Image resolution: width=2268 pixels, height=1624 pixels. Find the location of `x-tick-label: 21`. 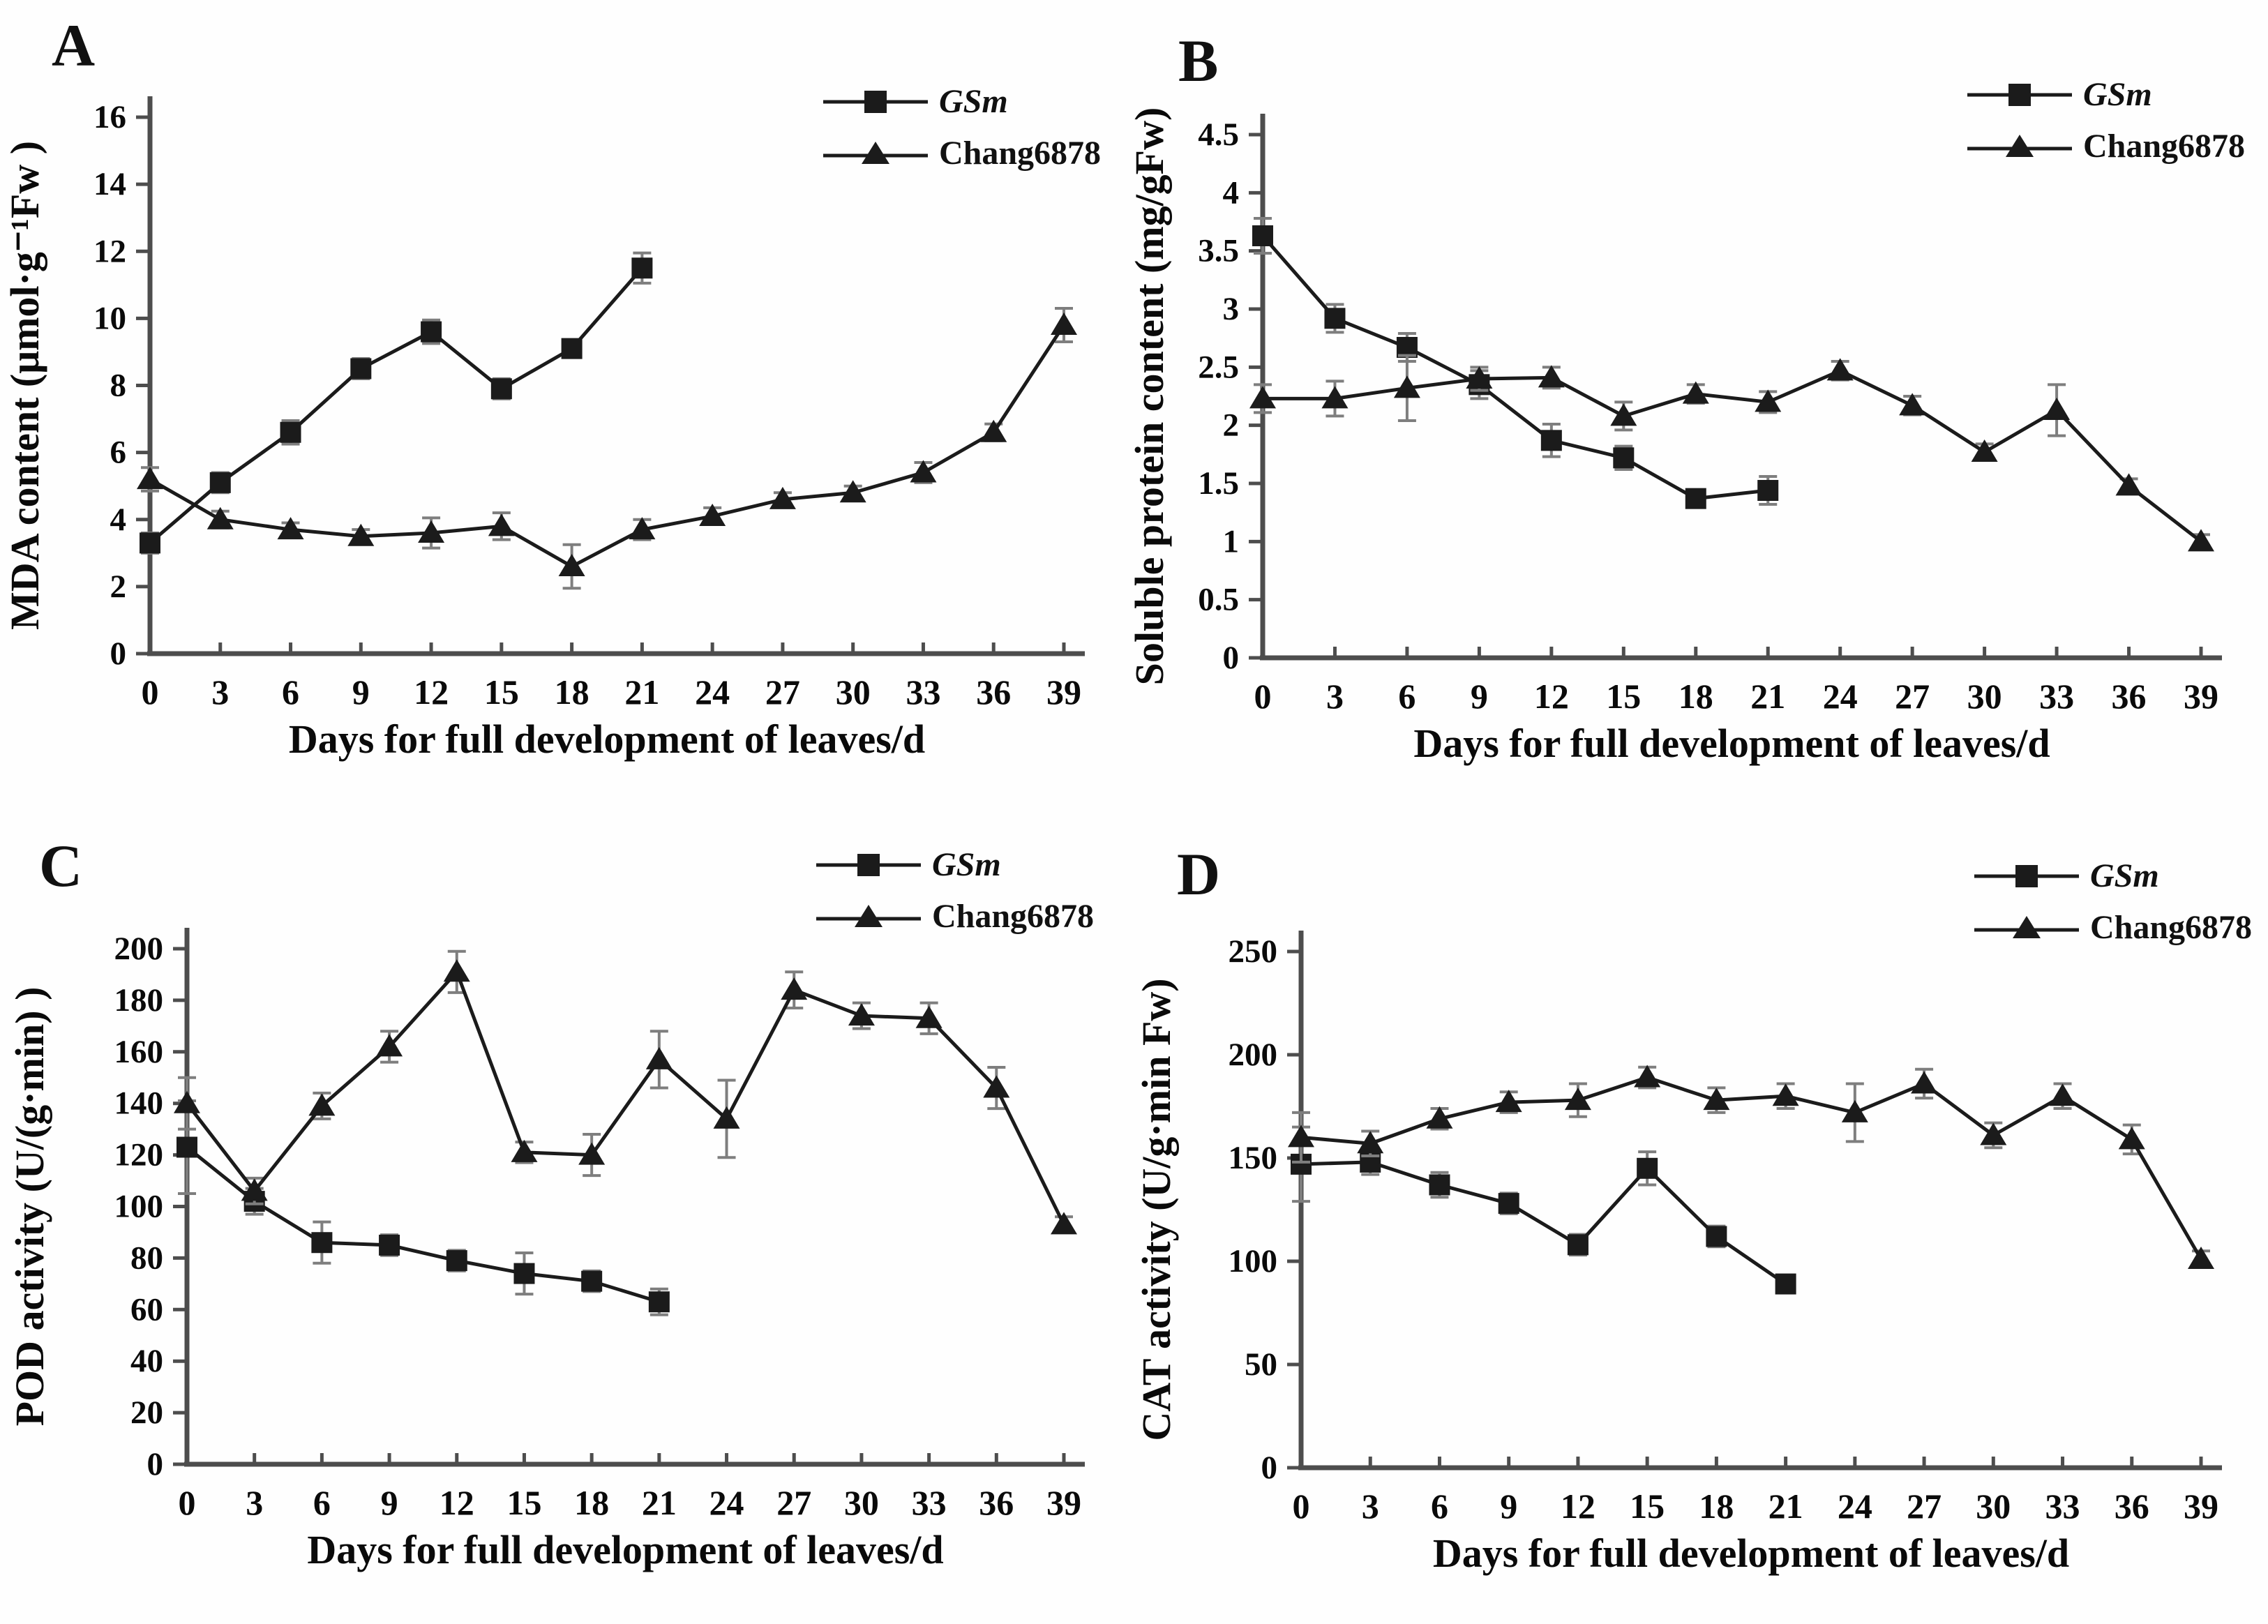

x-tick-label: 21 is located at coordinates (1767, 696).